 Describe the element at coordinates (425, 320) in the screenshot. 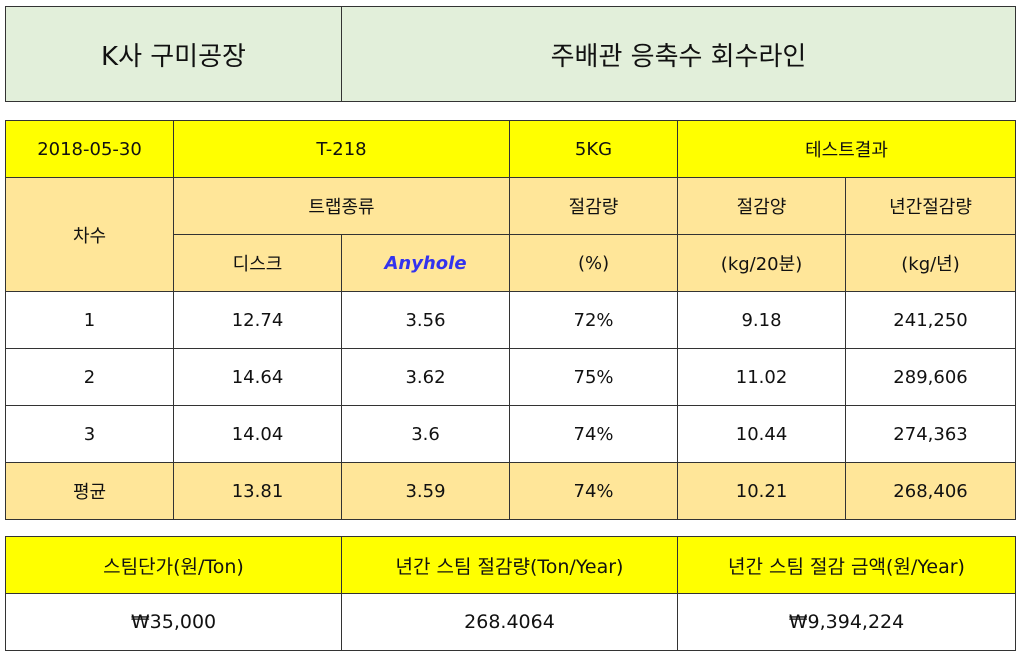

I see `anyhole-cell: 3.56` at that location.